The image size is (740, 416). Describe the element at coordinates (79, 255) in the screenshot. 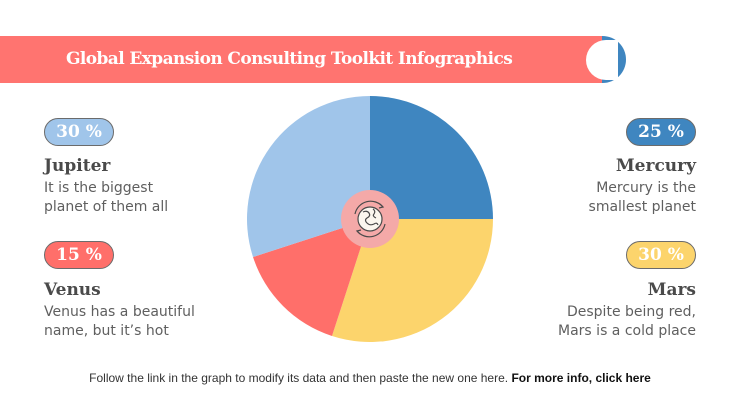

I see `venus-percent-badge: 15 %` at that location.